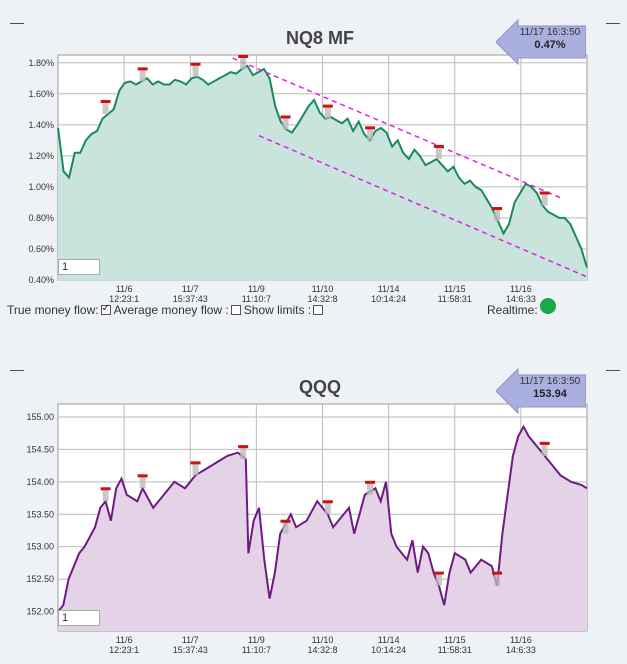 Image resolution: width=627 pixels, height=664 pixels. I want to click on arrow-left-icon, so click(541, 42).